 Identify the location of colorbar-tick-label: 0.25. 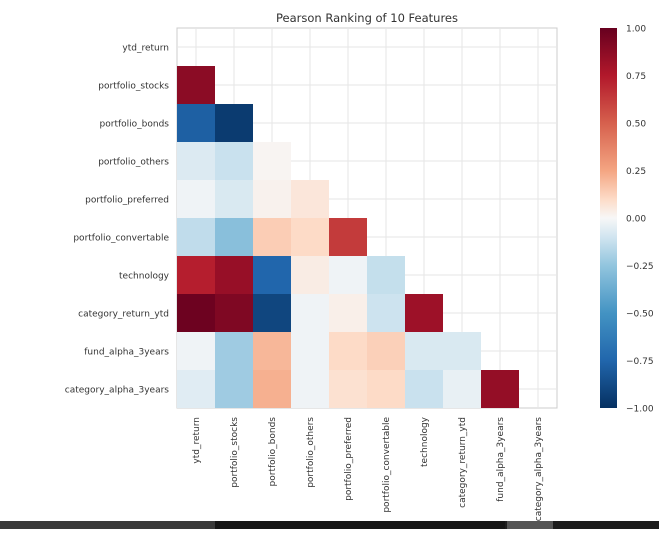
(636, 172).